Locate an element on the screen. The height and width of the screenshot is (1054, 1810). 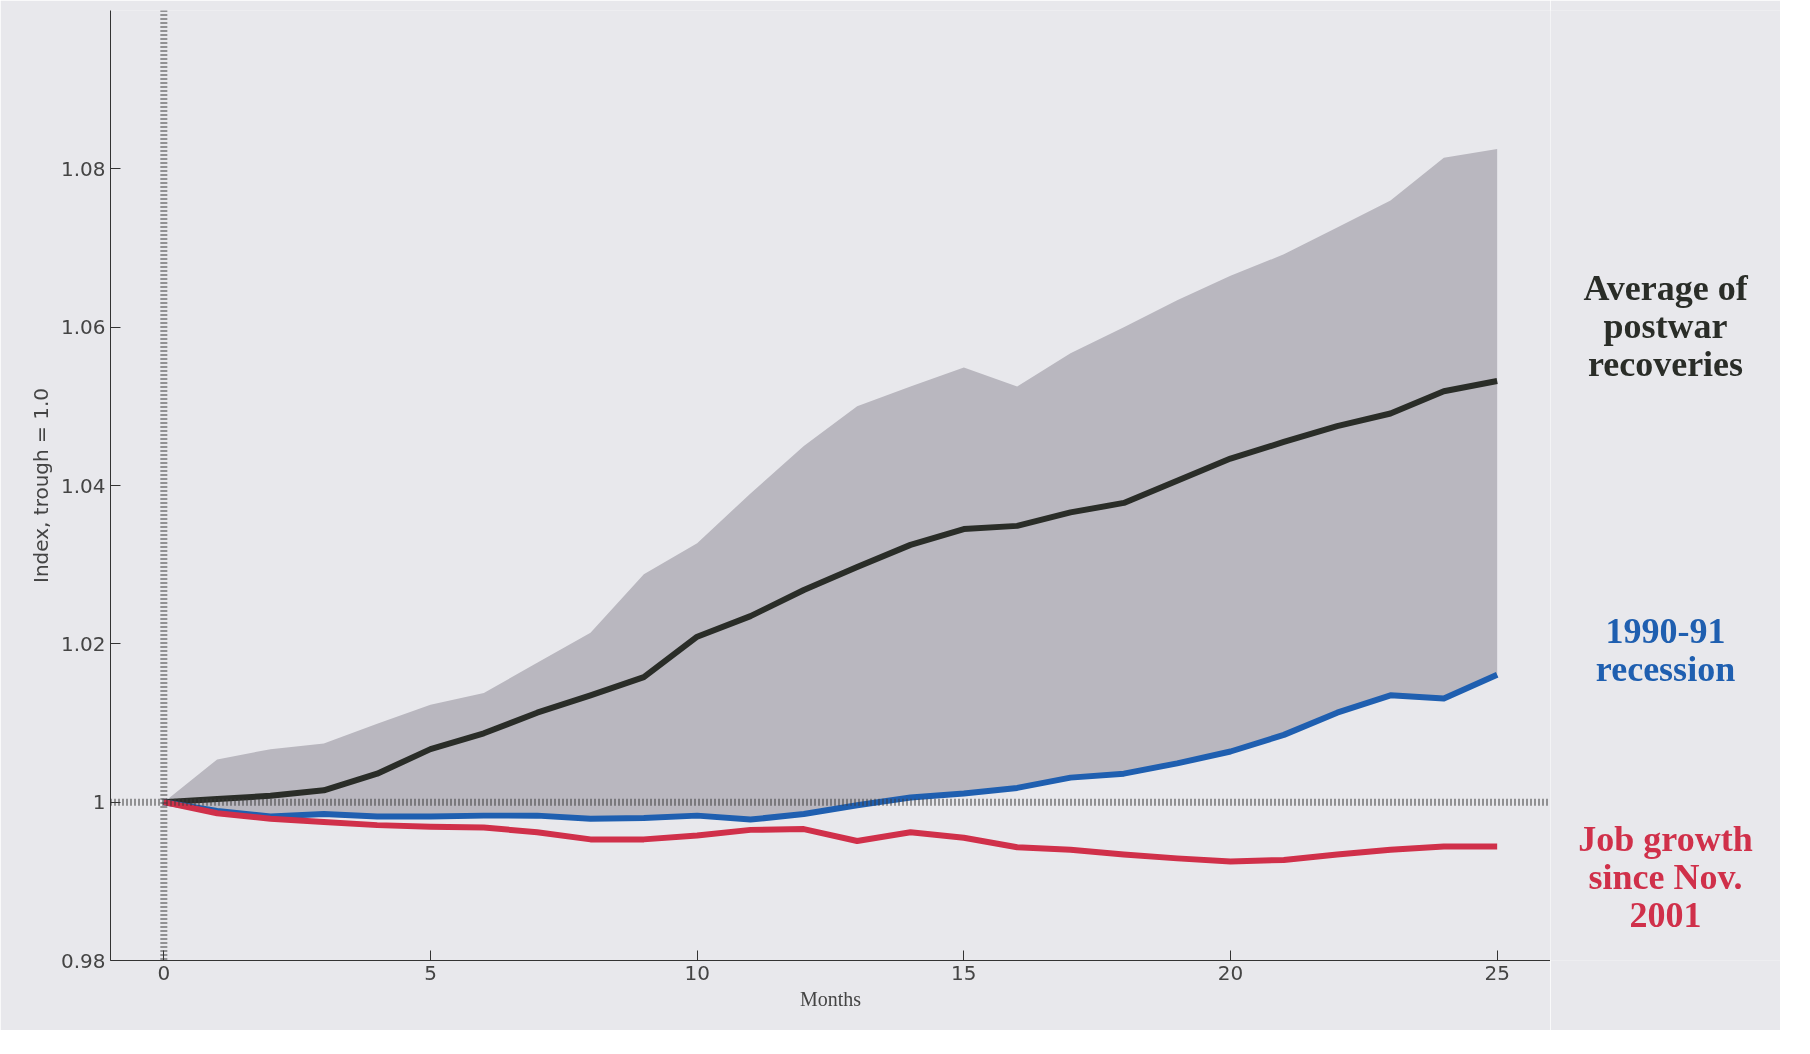
y-tick-label: 0.98 is located at coordinates (83, 960).